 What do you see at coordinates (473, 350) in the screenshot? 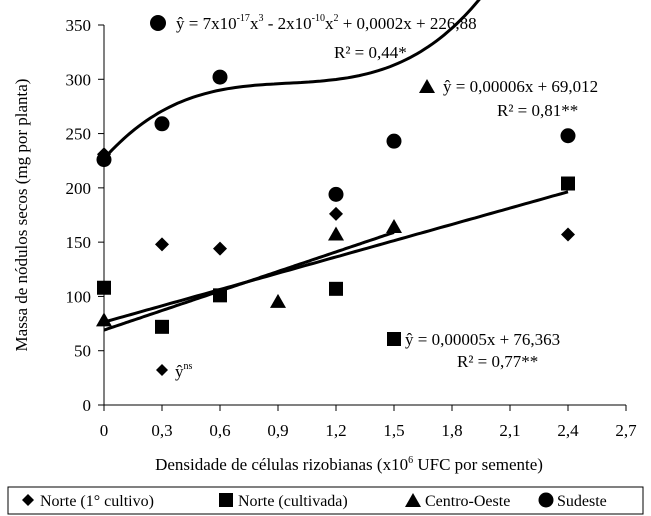
I see `norte-cultivada-equation: ŷ = 0,00005x + 76,363 R² = 0,77**` at bounding box center [473, 350].